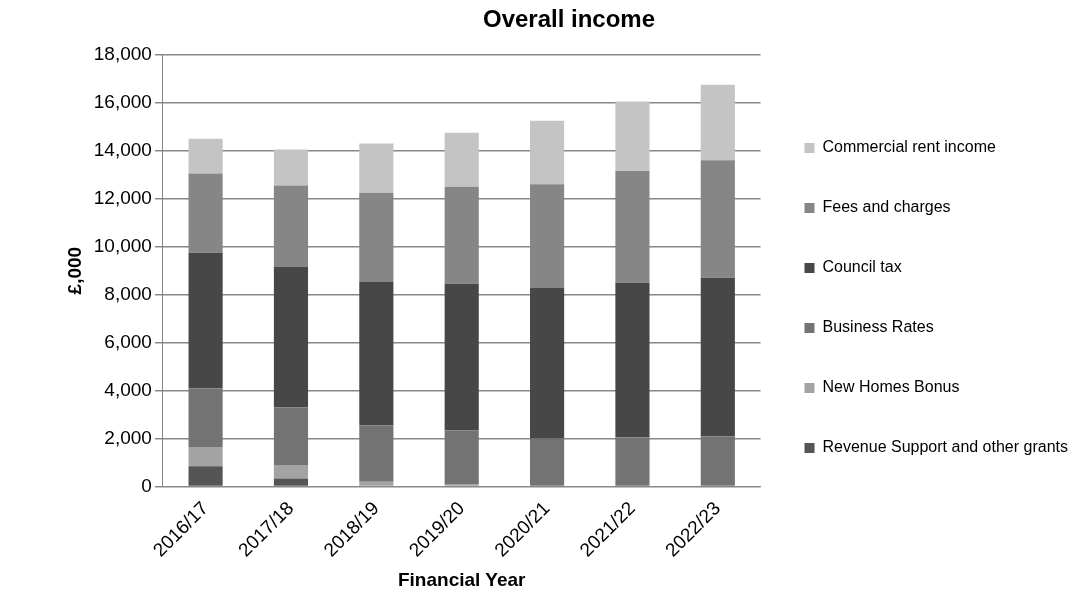  Describe the element at coordinates (122, 197) in the screenshot. I see `y-tick-label: 12,000` at that location.